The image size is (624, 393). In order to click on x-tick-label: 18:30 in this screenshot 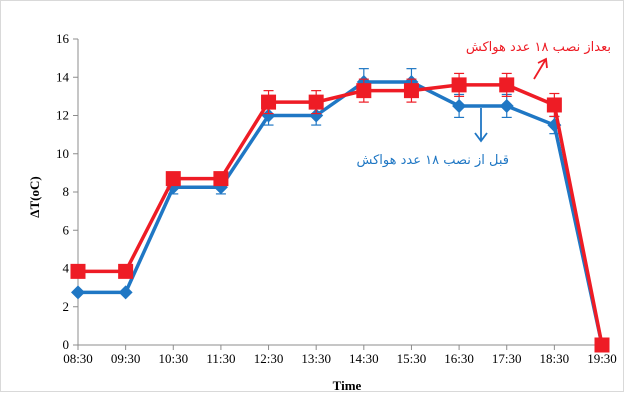, I will do `click(555, 358)`.